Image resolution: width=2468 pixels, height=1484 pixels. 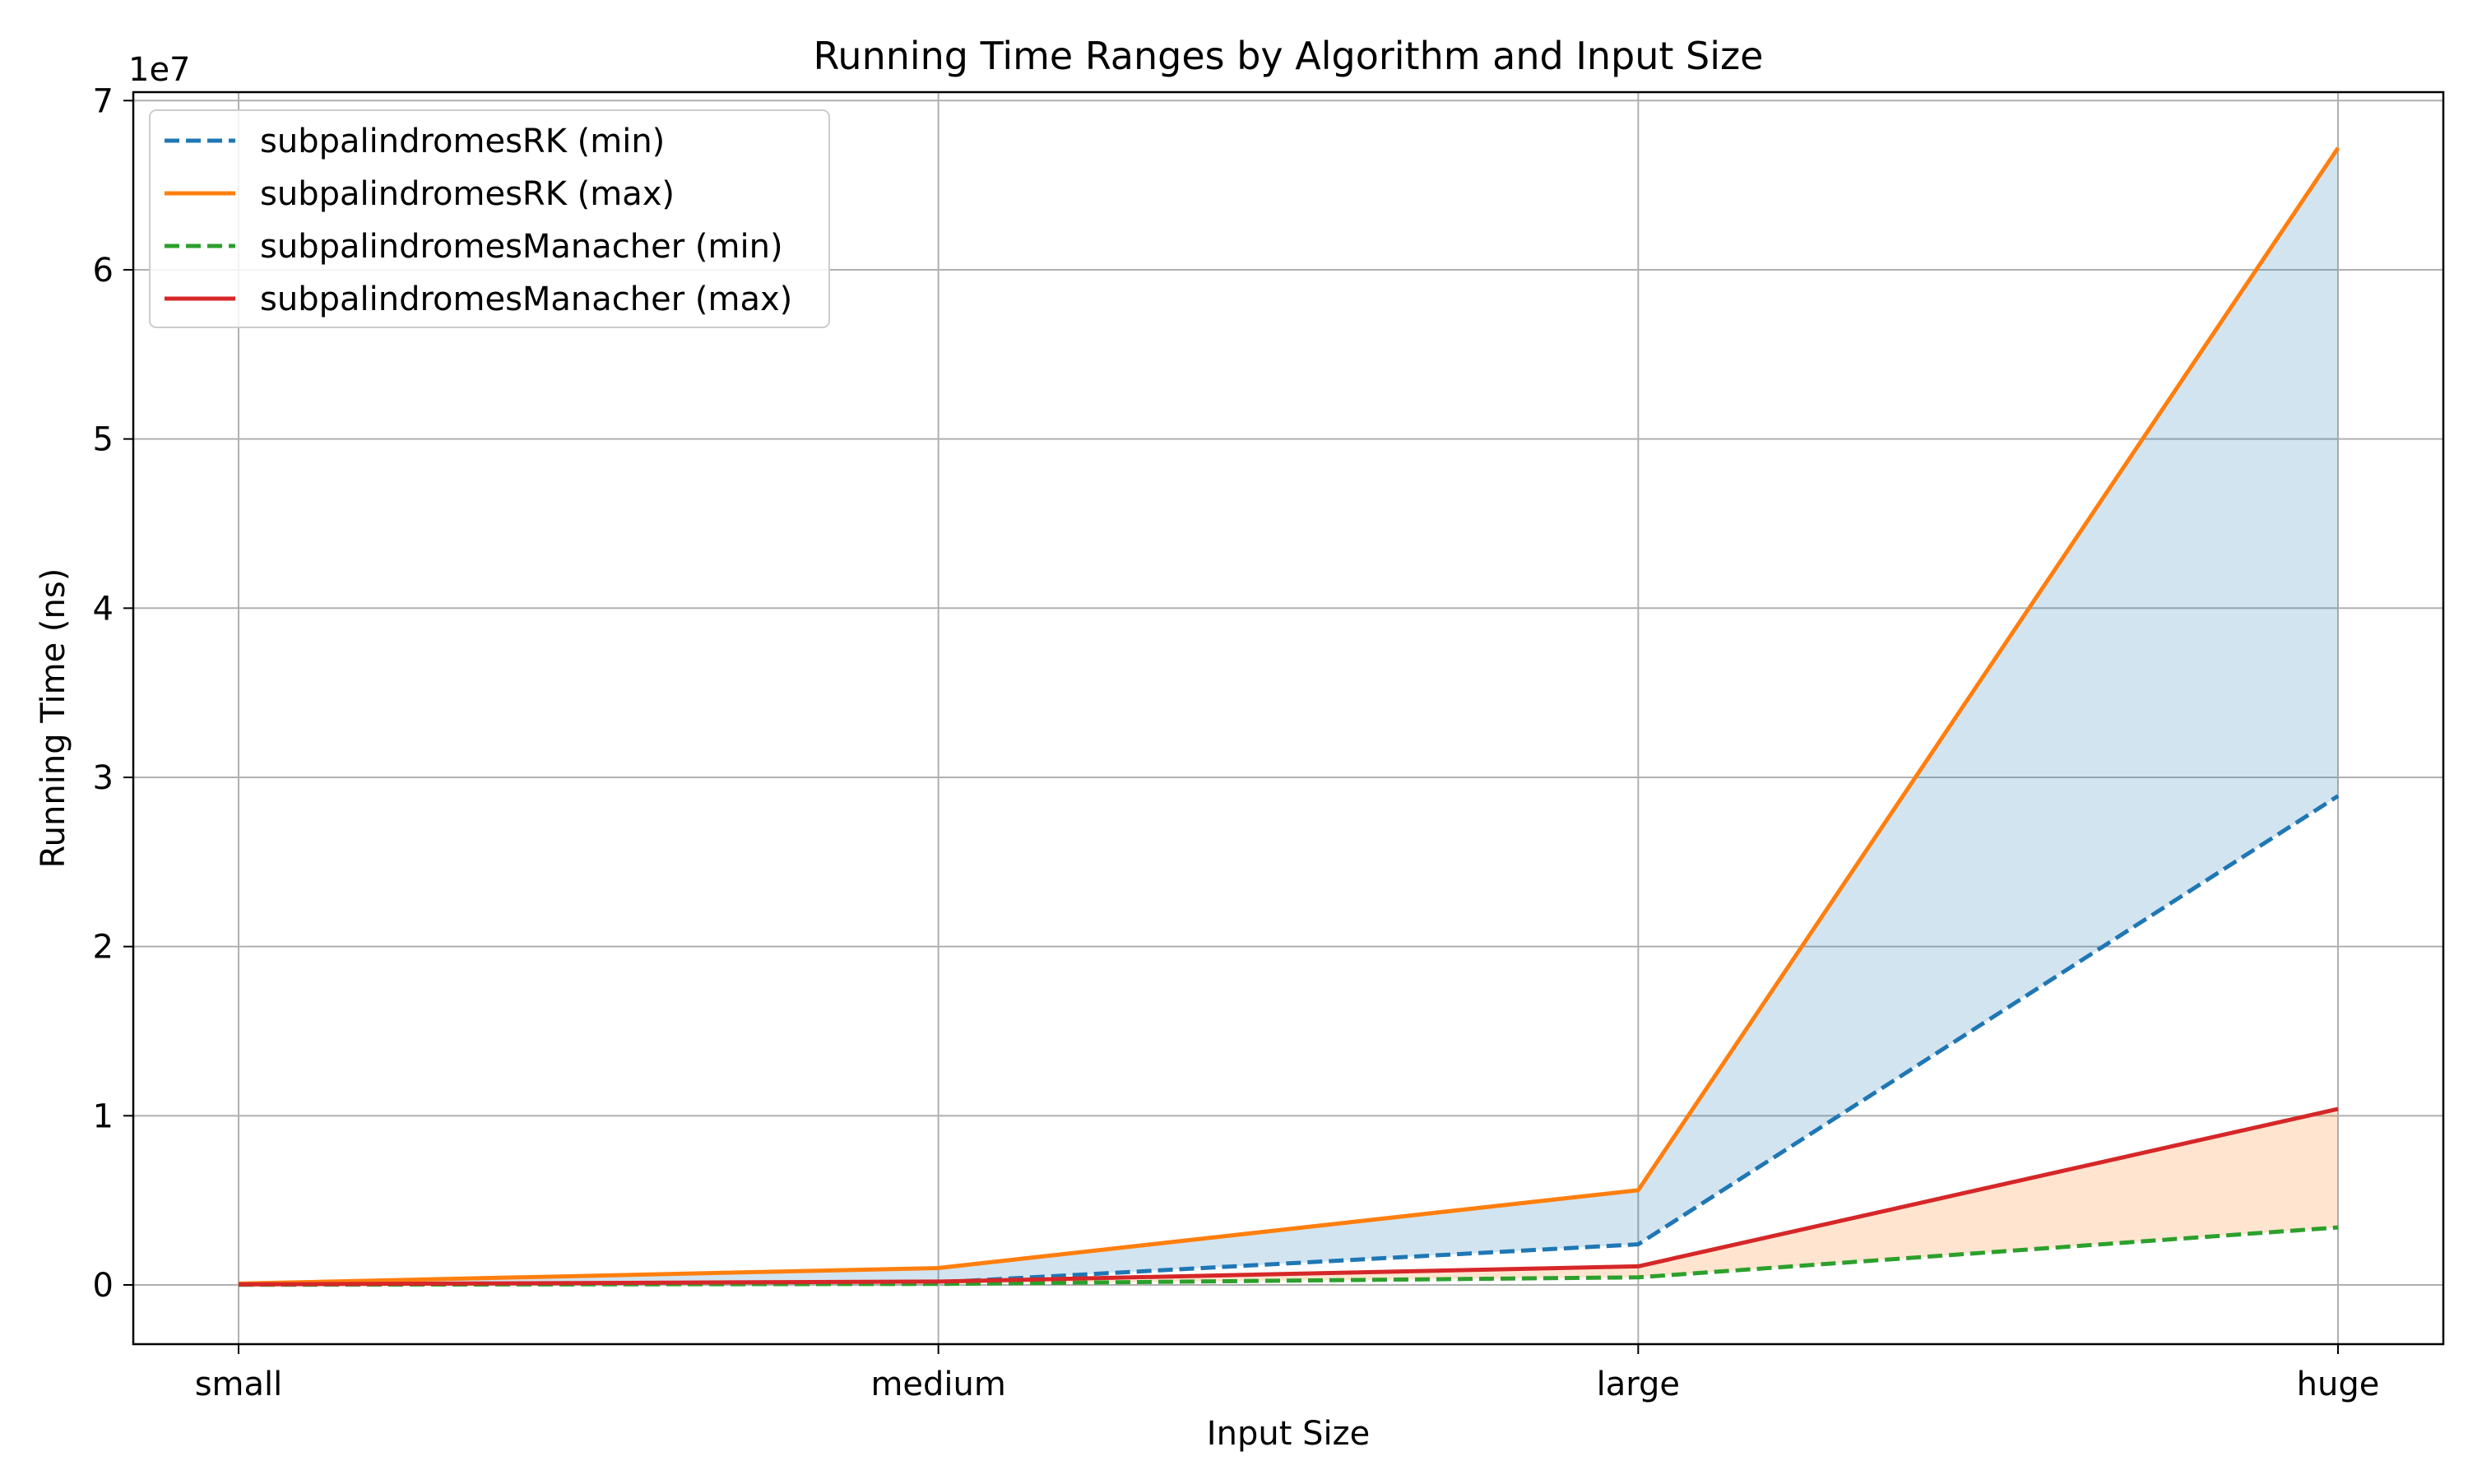 What do you see at coordinates (1288, 1434) in the screenshot?
I see `x-axis-label: Input Size` at bounding box center [1288, 1434].